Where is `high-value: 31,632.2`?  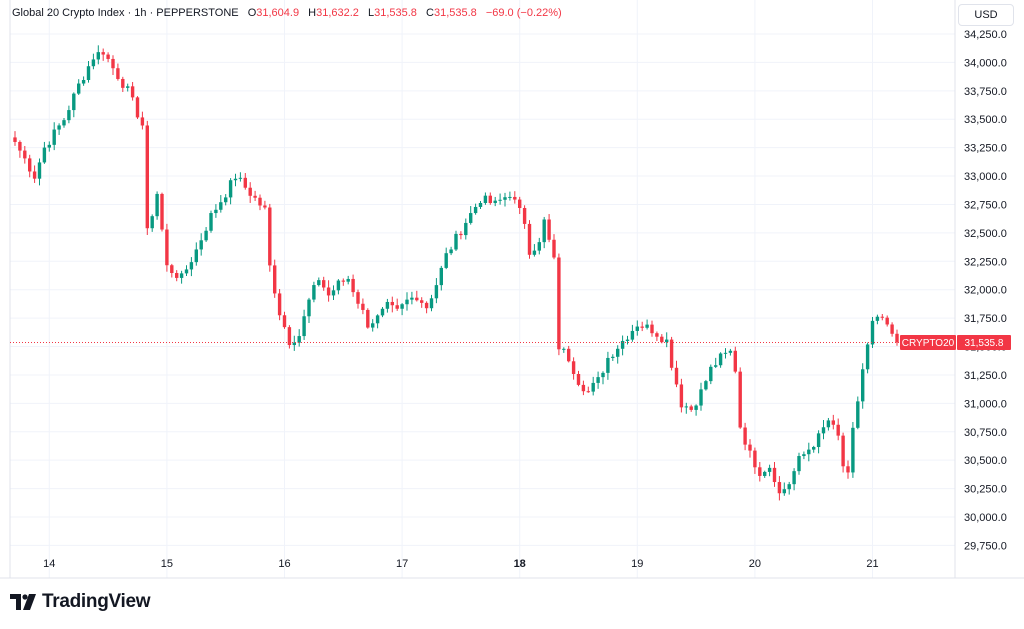
high-value: 31,632.2 is located at coordinates (337, 13).